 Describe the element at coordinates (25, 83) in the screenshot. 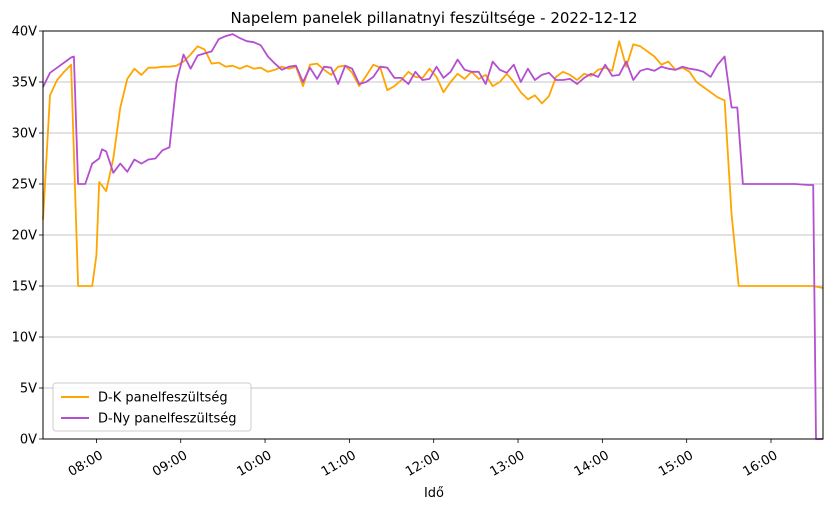

I see `y-tick-label: 35V` at that location.